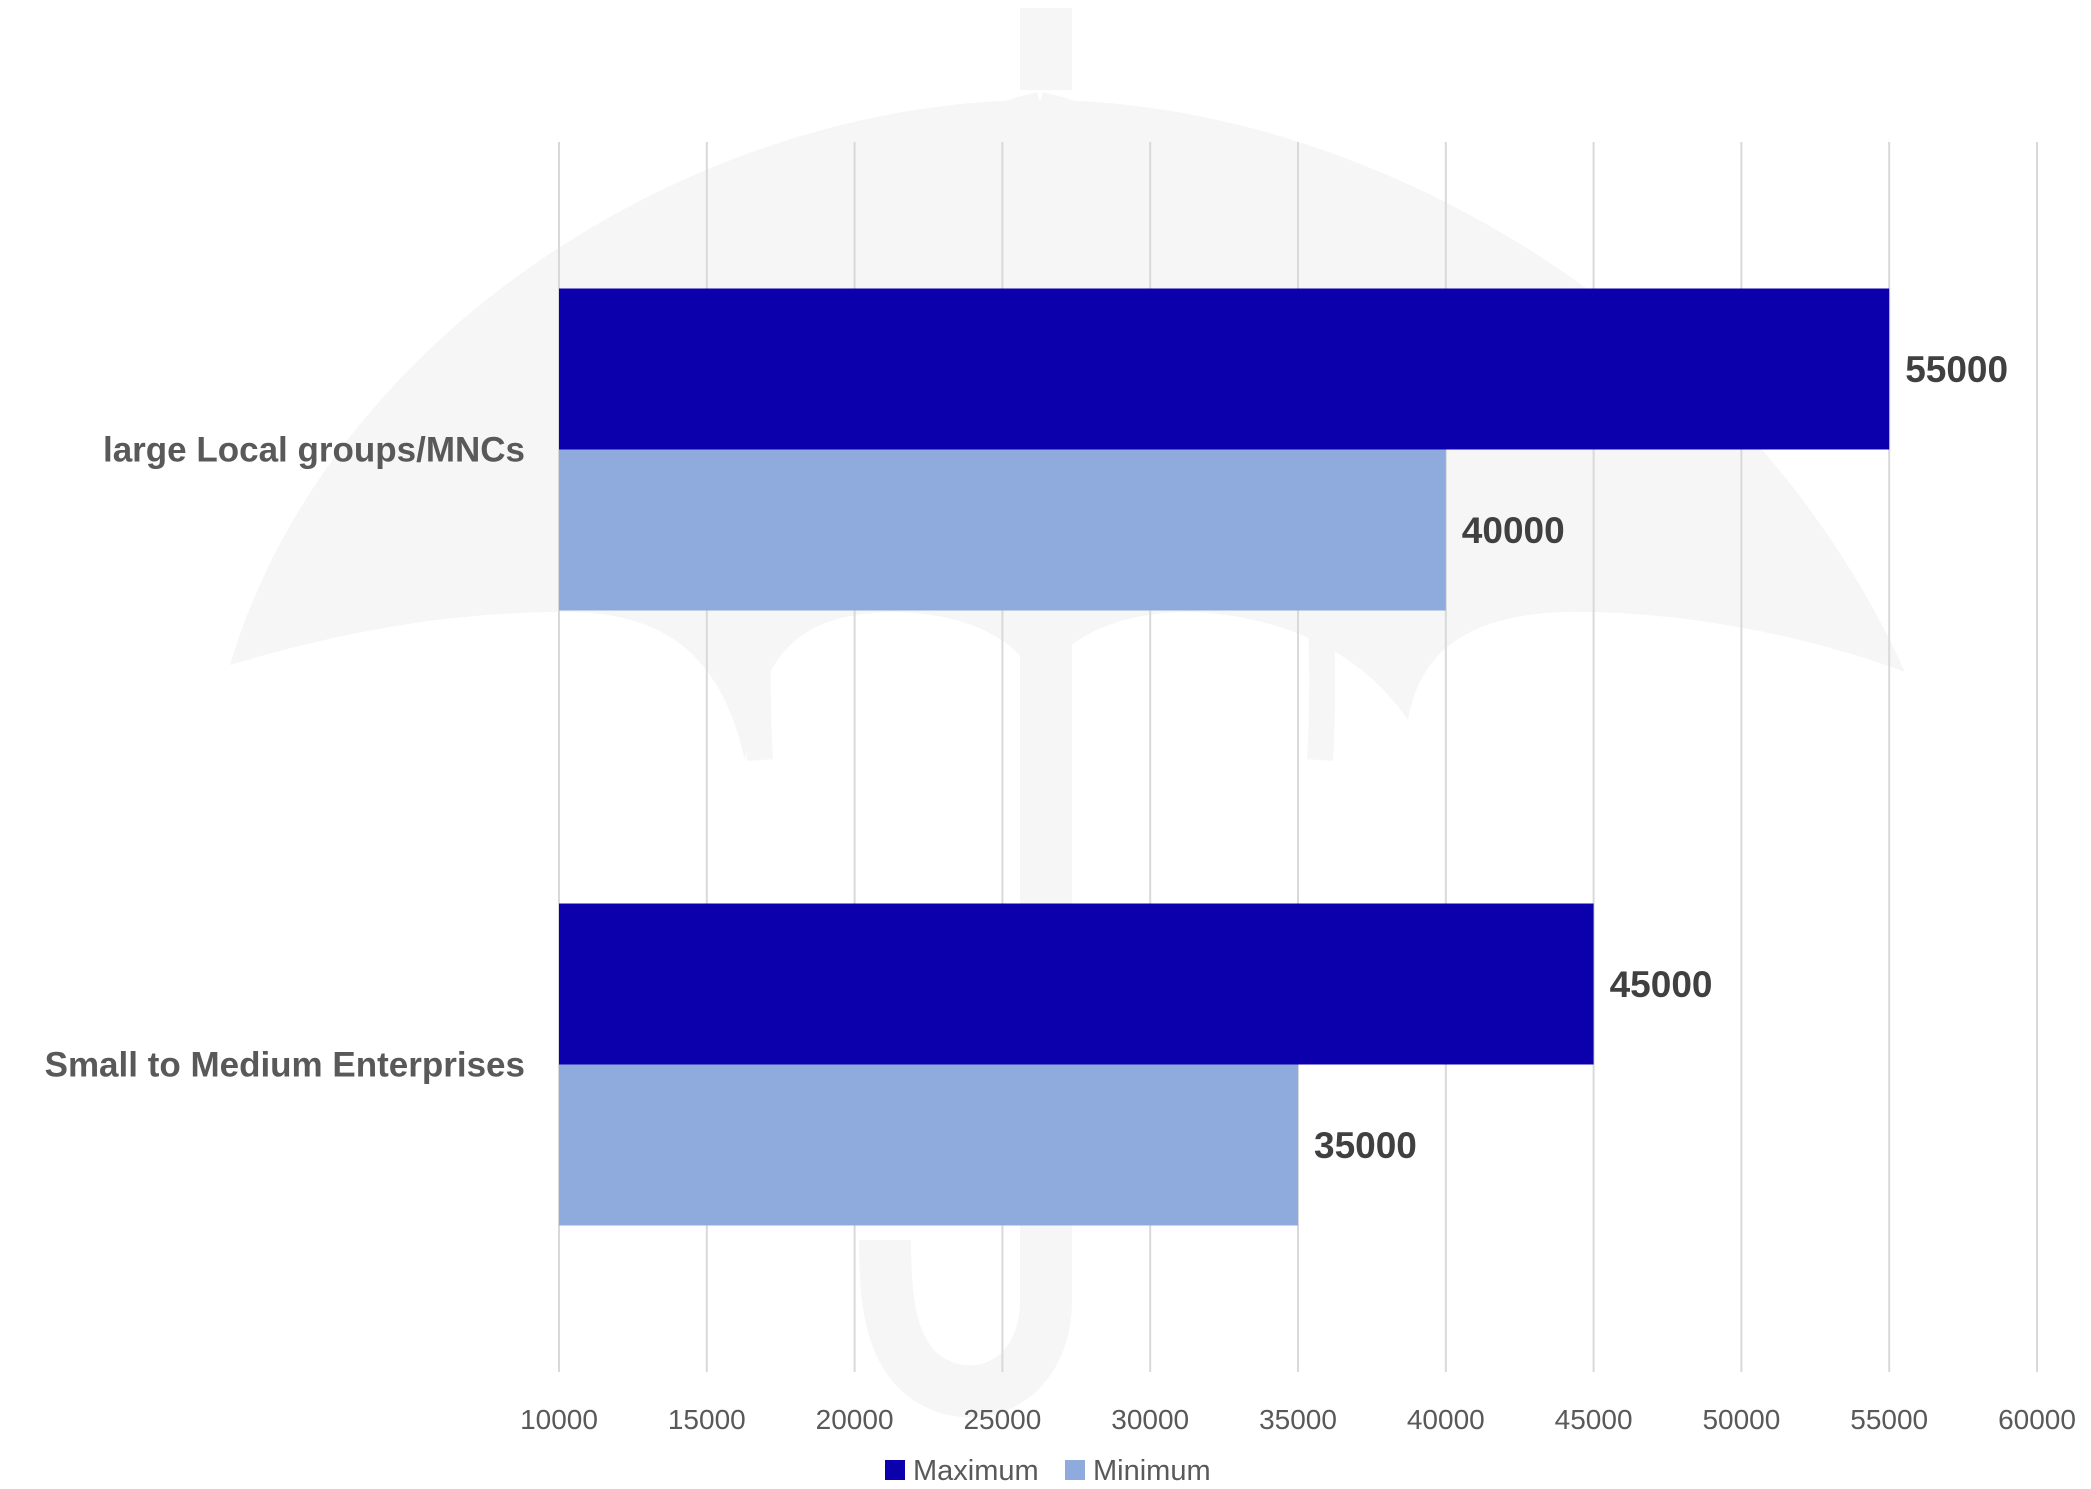 This screenshot has width=2091, height=1489. I want to click on x-tick-label-55000: 55000, so click(1889, 1419).